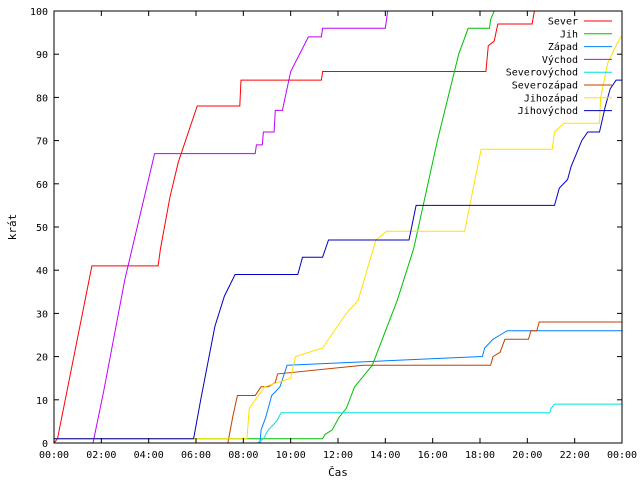 Image resolution: width=640 pixels, height=480 pixels. I want to click on x-tick-label: 08:00, so click(243, 455).